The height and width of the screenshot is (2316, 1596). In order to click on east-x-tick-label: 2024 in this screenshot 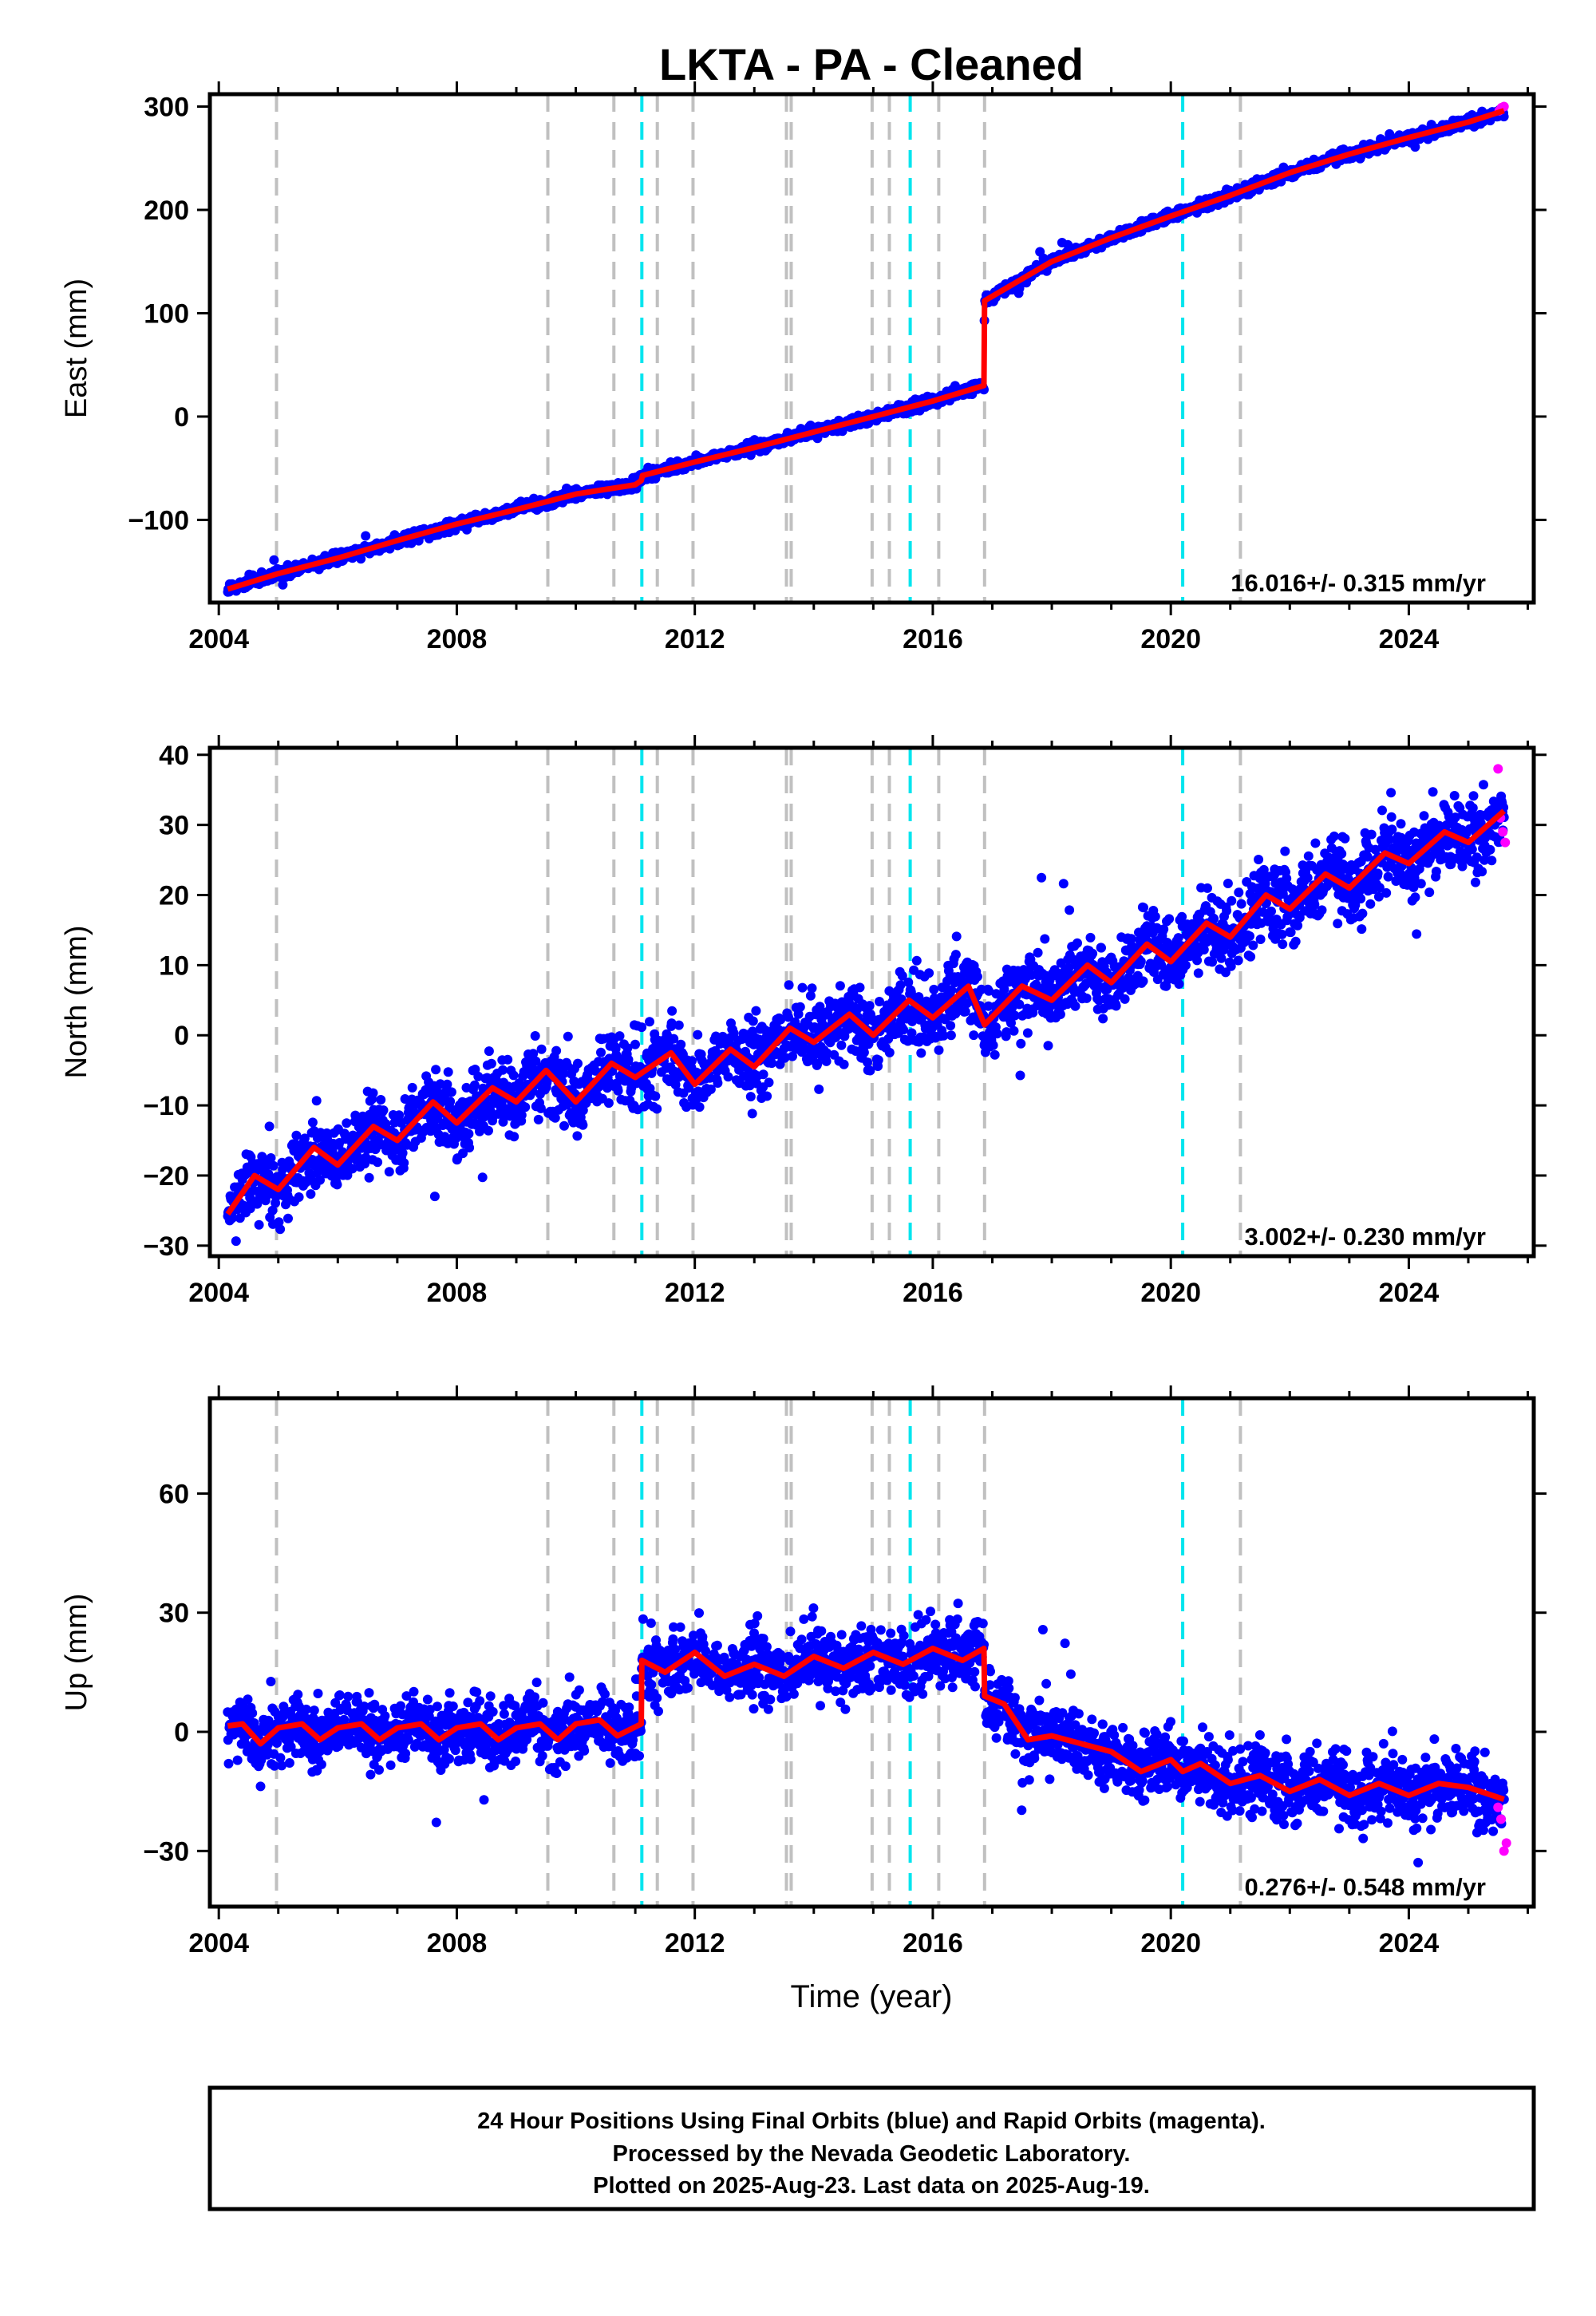, I will do `click(1409, 639)`.